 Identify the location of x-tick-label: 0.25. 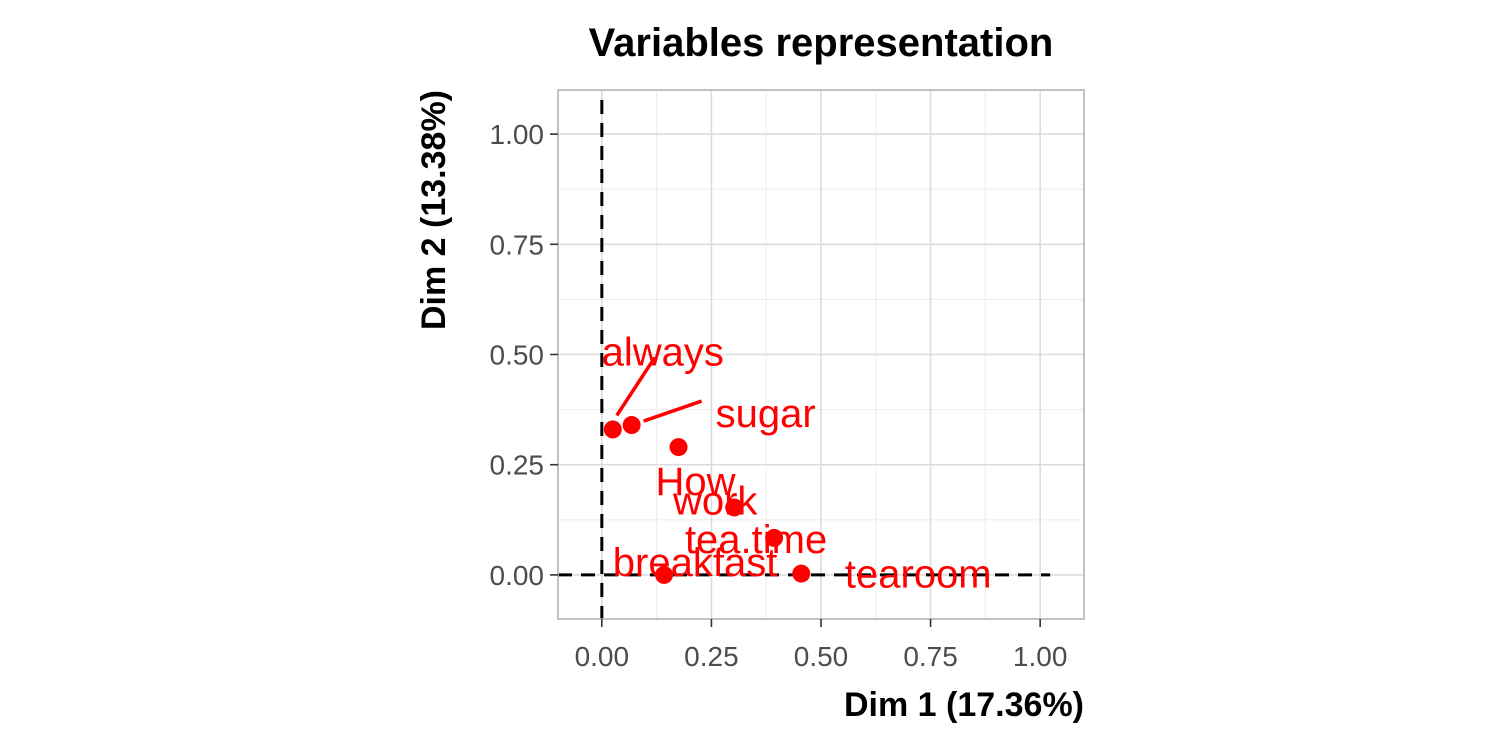
(711, 656).